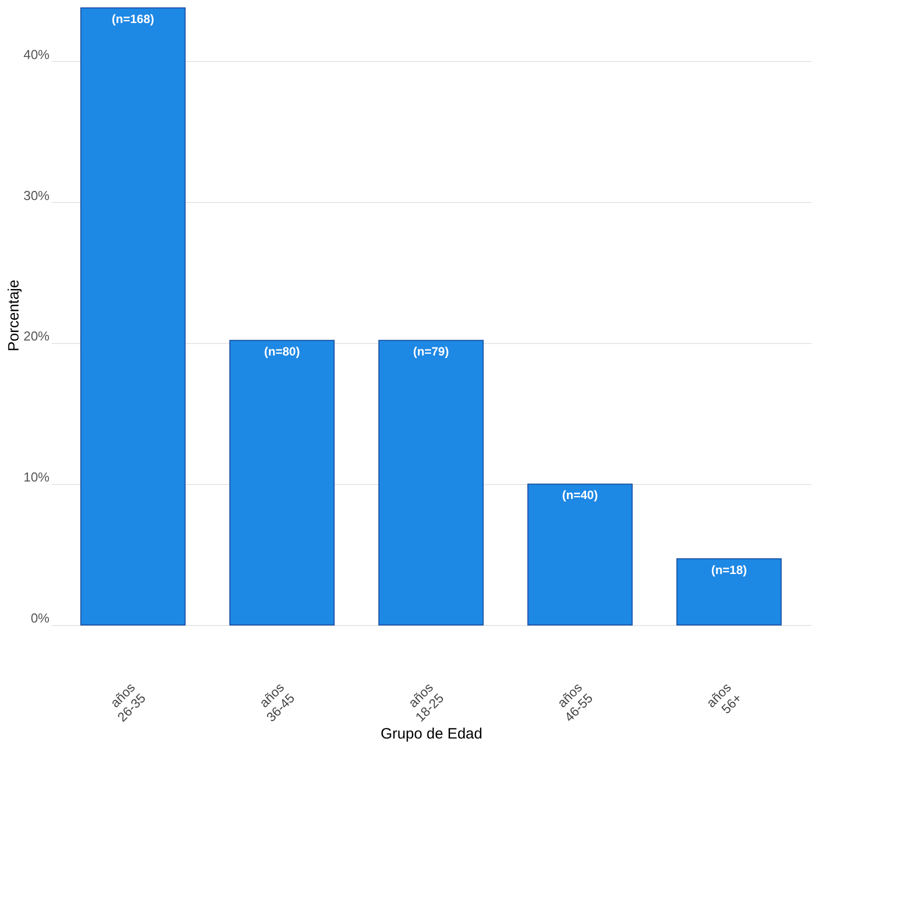  What do you see at coordinates (580, 495) in the screenshot?
I see `annotation: (n=40)` at bounding box center [580, 495].